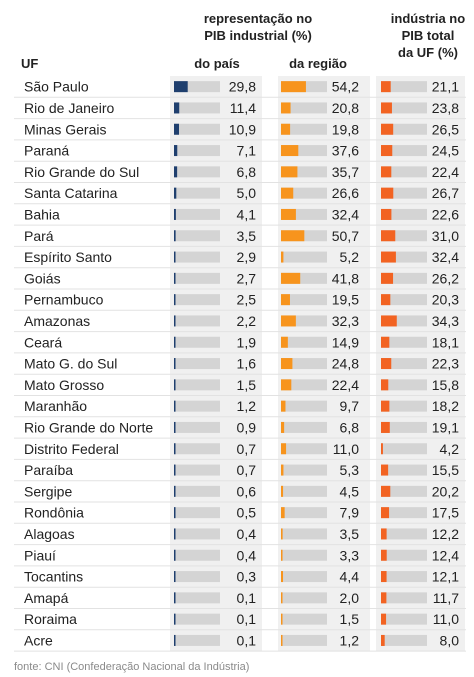 The image size is (474, 677). I want to click on pib-value: 19,1, so click(445, 427).